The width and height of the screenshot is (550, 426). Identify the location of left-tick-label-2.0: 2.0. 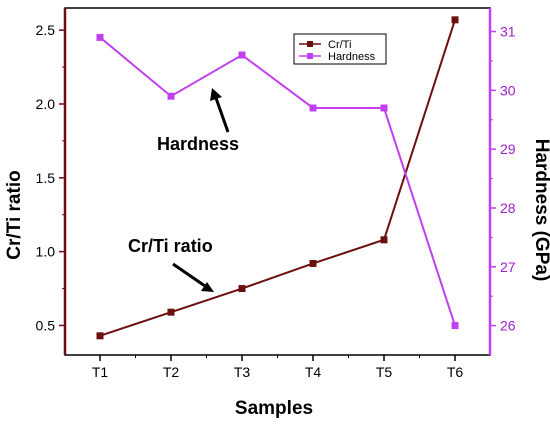
(46, 104).